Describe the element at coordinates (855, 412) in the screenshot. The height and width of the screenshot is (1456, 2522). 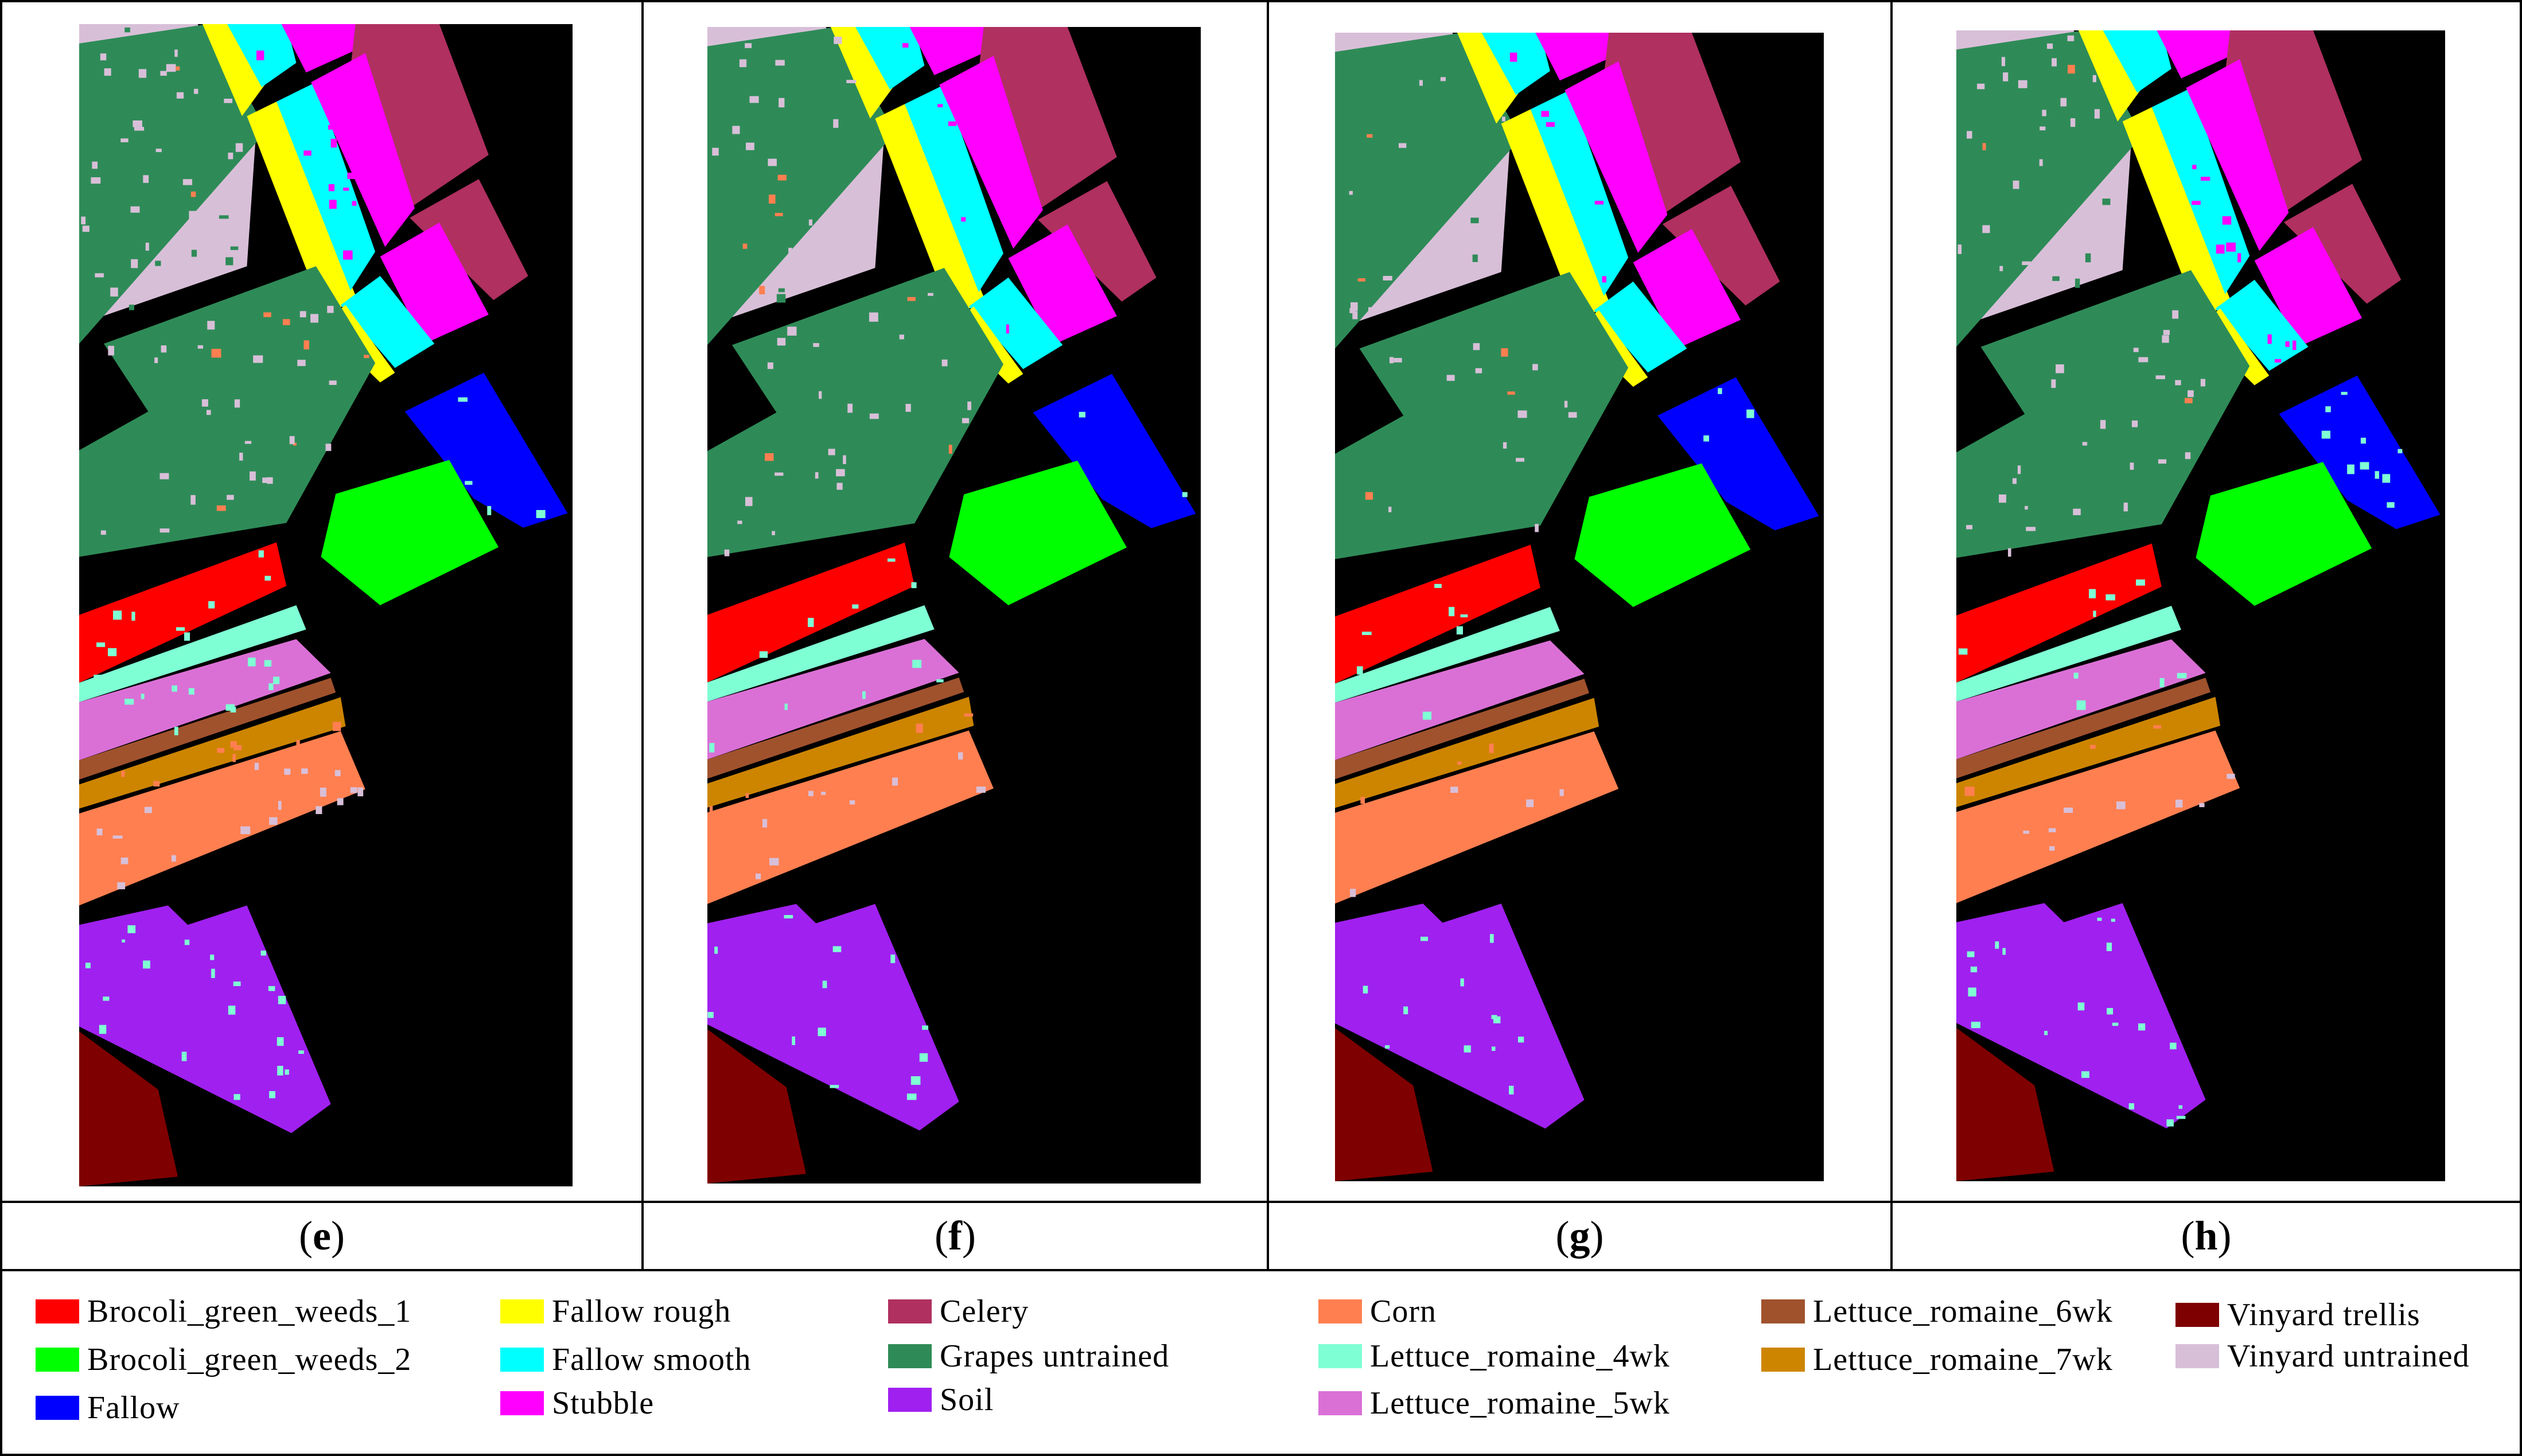
I see `field-grapes-untrained-south` at that location.